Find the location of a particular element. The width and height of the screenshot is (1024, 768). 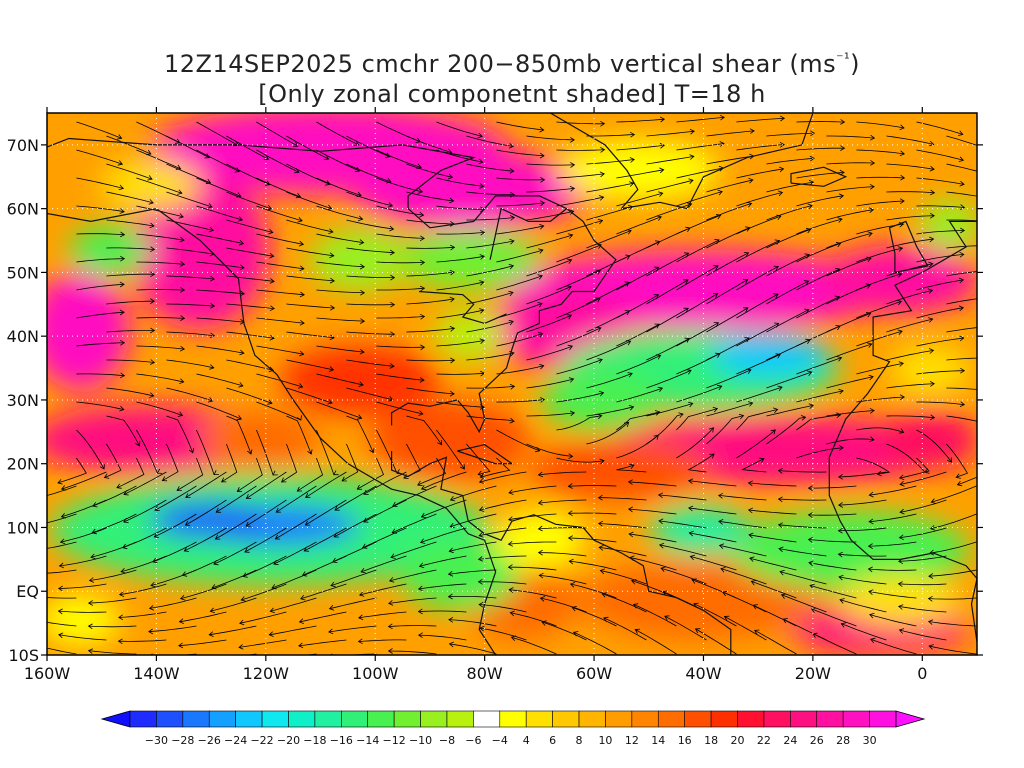

colorbar-over-arrow is located at coordinates (910, 719).